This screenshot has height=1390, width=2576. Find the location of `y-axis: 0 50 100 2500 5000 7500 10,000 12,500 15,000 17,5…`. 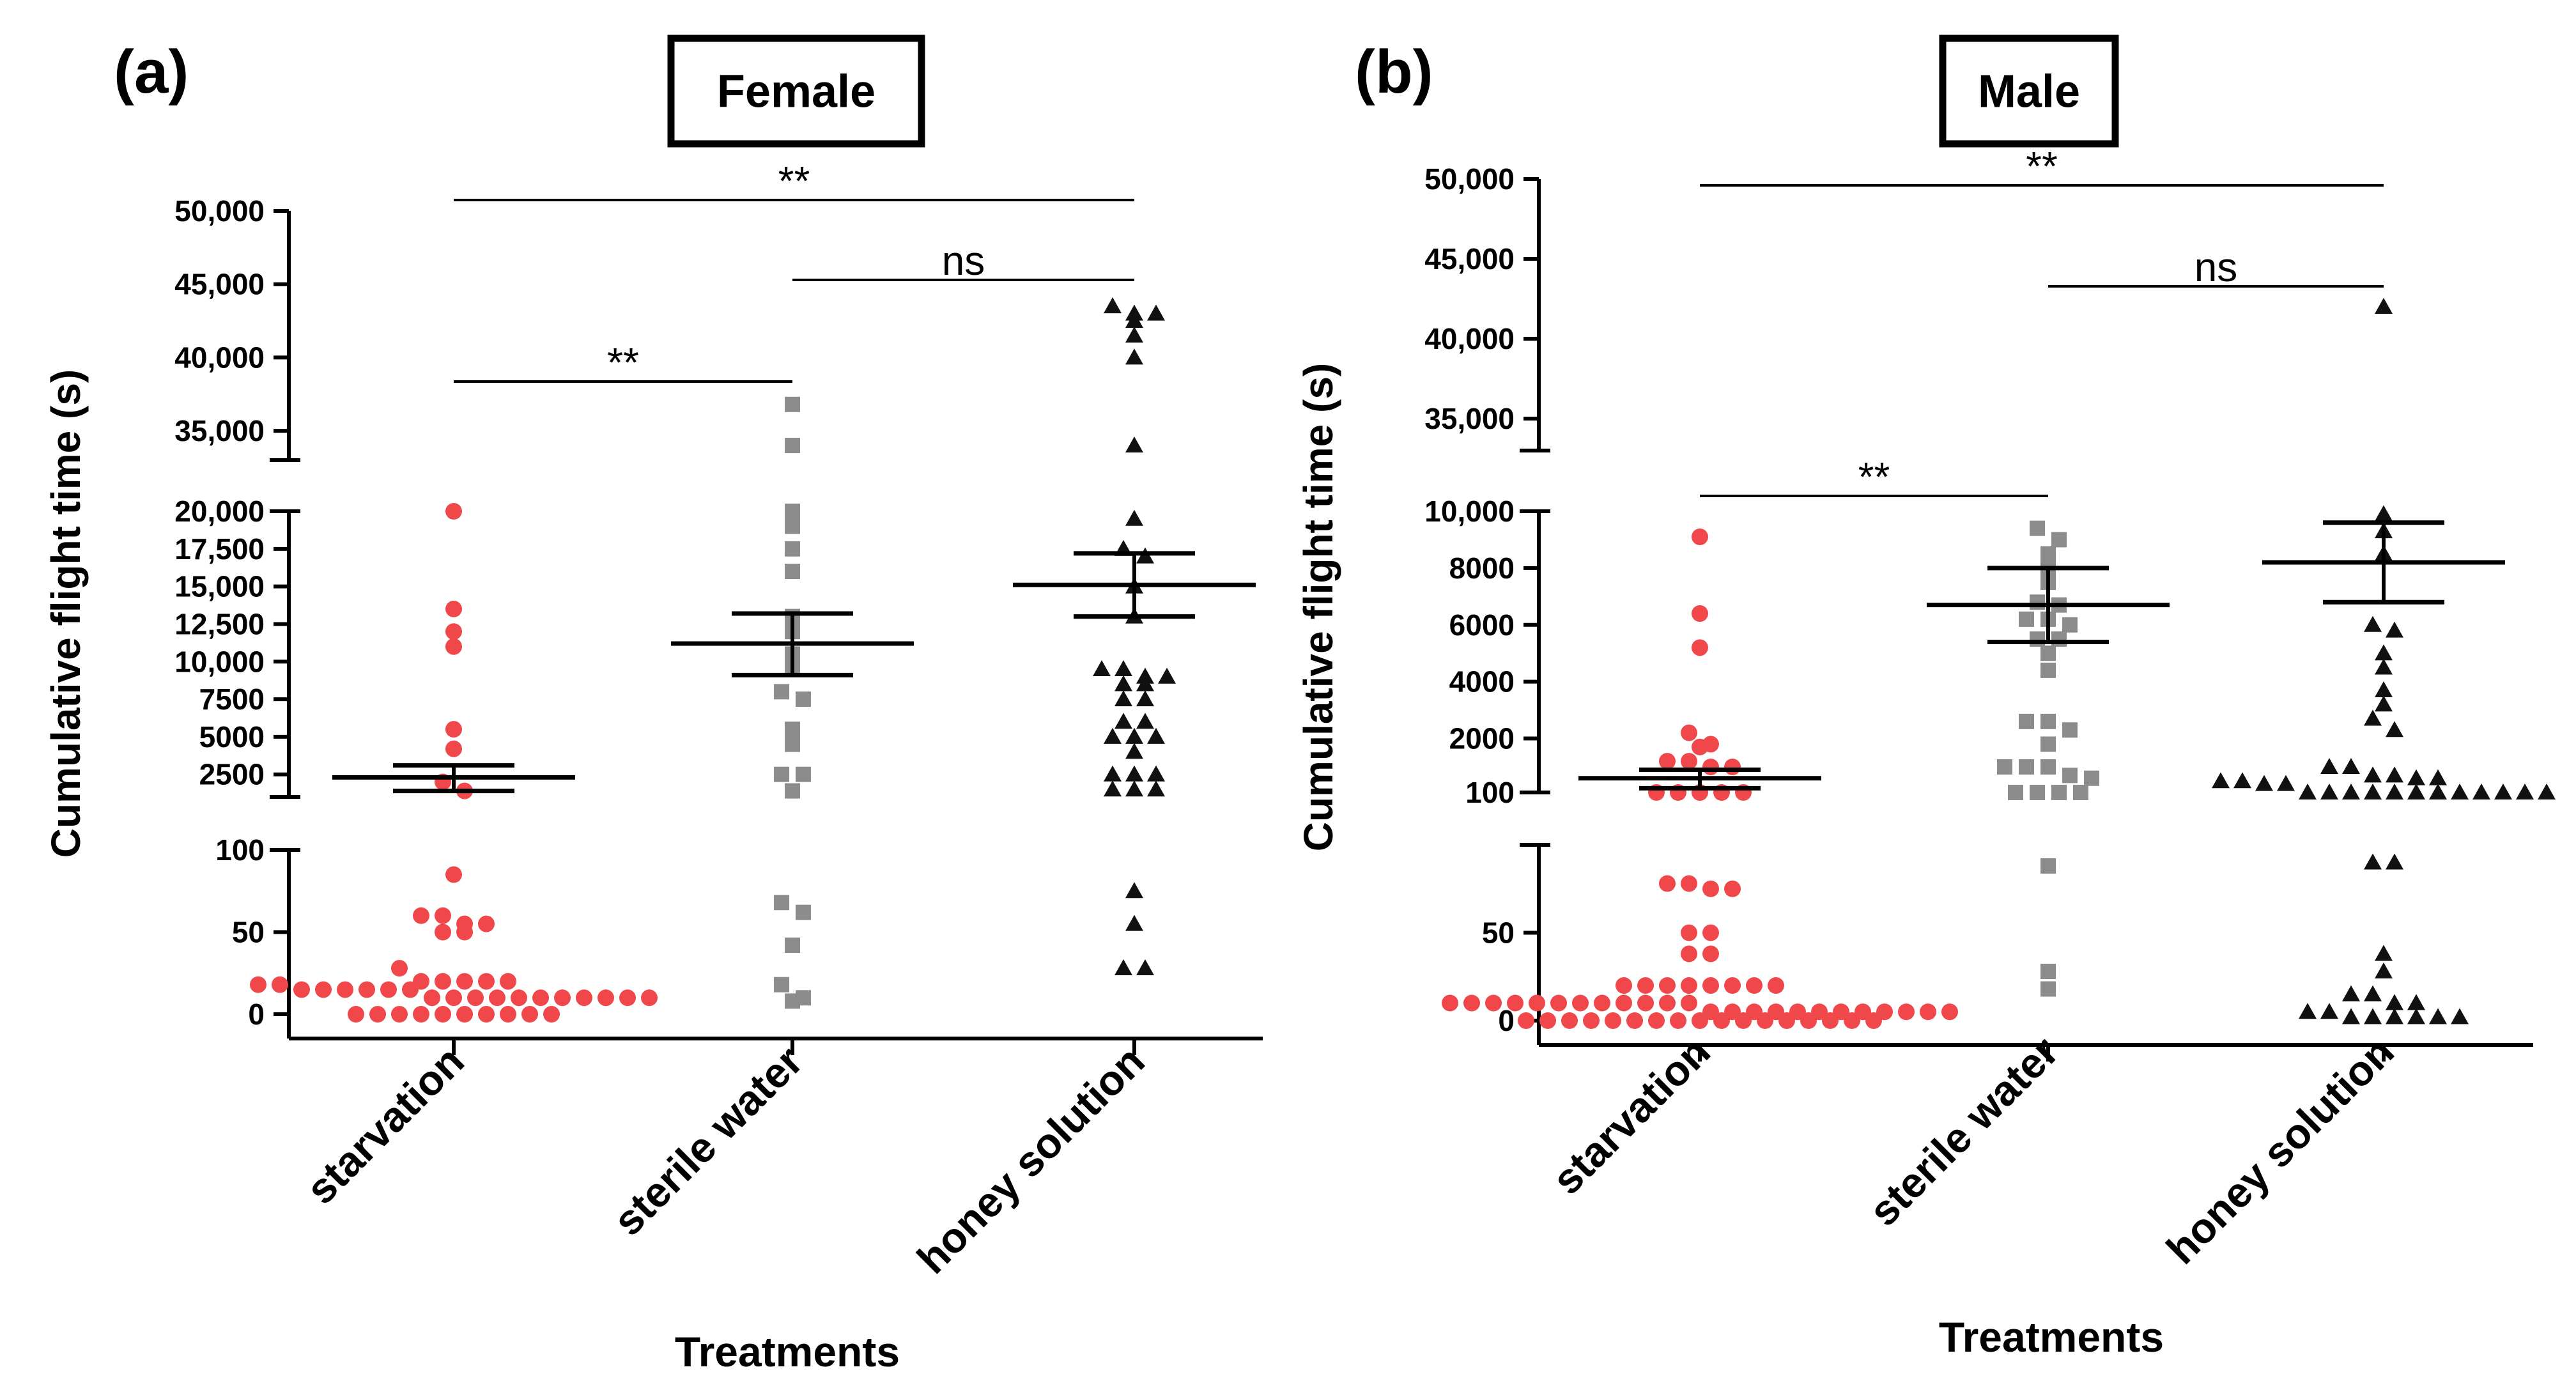

y-axis: 0 50 100 2500 5000 7500 10,000 12,500 15,000 17,5… is located at coordinates (237, 612).